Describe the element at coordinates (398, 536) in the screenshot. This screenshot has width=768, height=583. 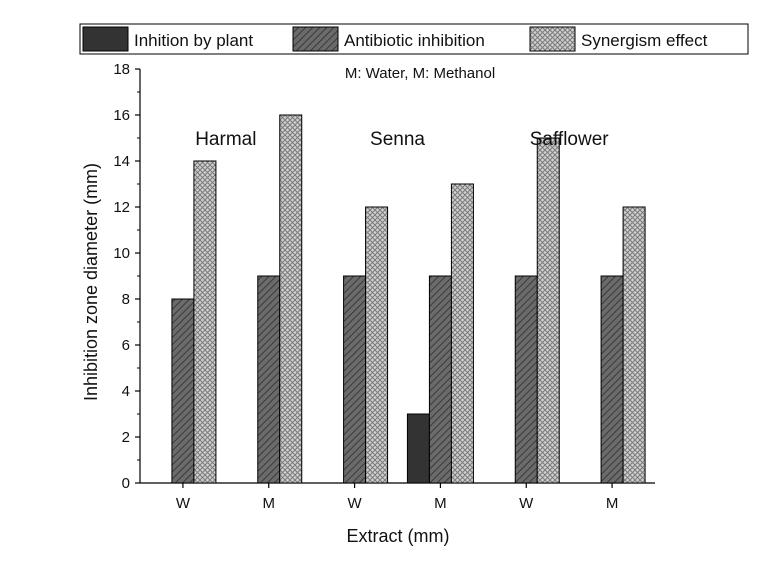
I see `x-axis-title: Extract (mm)` at that location.